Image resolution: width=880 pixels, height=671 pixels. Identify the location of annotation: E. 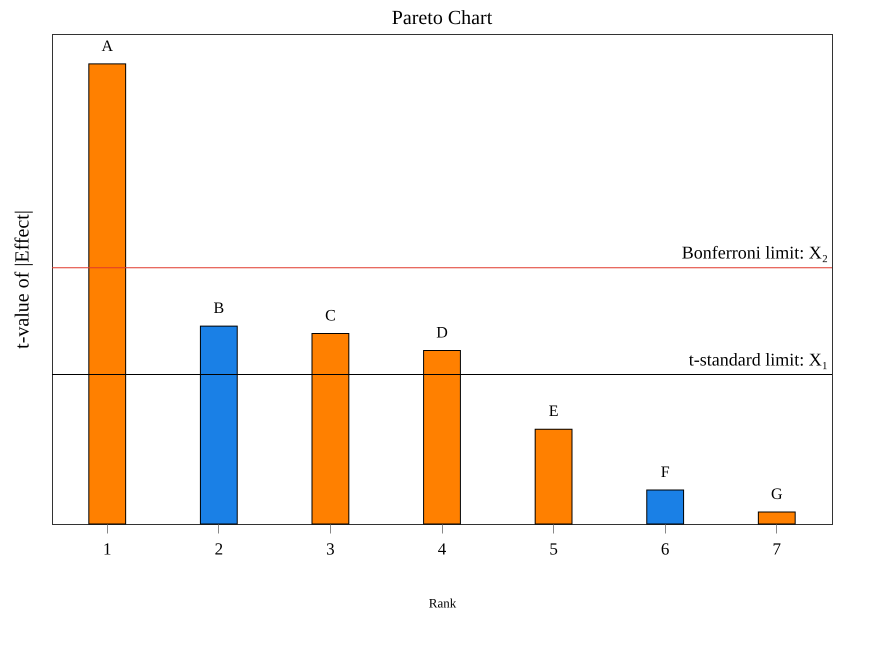
(553, 411).